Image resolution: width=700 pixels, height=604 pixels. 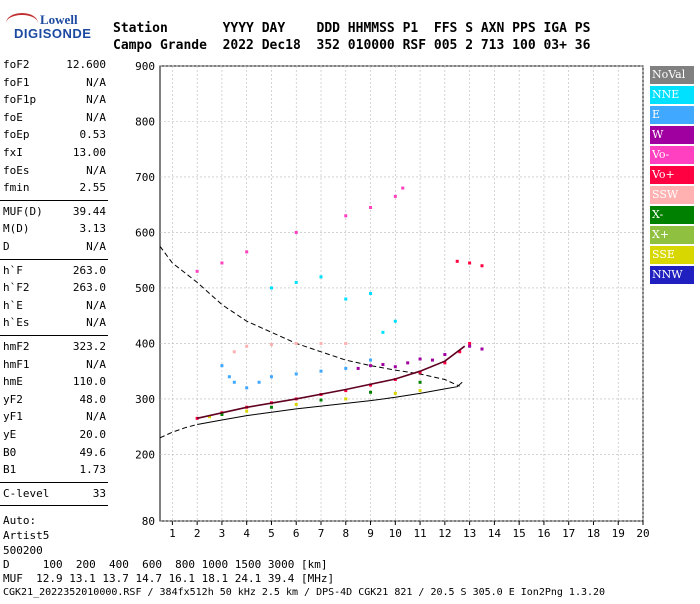 What do you see at coordinates (148, 521) in the screenshot?
I see `y-tick-label: 80` at bounding box center [148, 521].